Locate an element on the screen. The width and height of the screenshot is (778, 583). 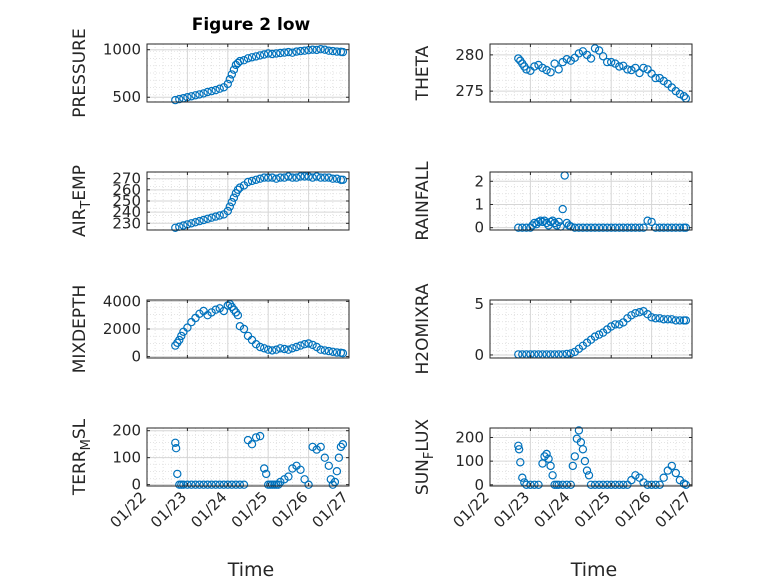
y-tick-label: 500 is located at coordinates (126, 97).